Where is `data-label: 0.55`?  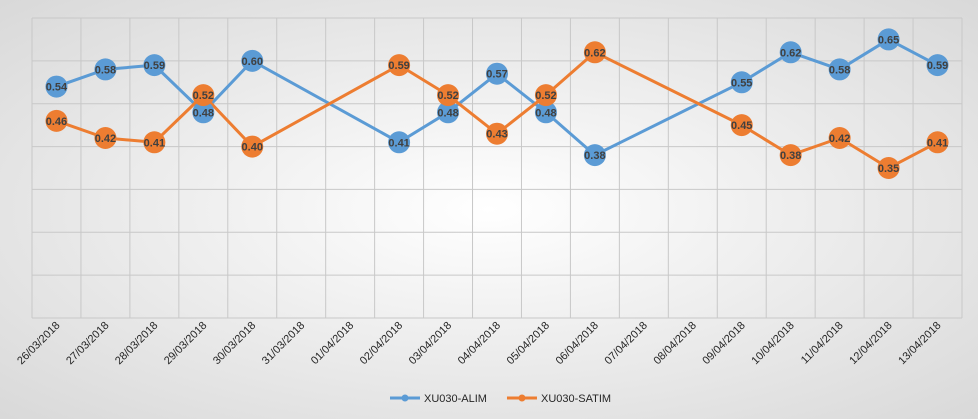 data-label: 0.55 is located at coordinates (741, 83).